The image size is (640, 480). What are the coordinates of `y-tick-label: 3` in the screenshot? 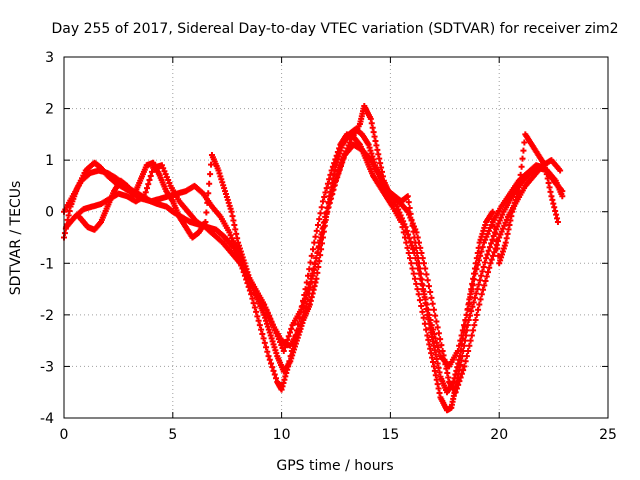 It's located at (49, 58).